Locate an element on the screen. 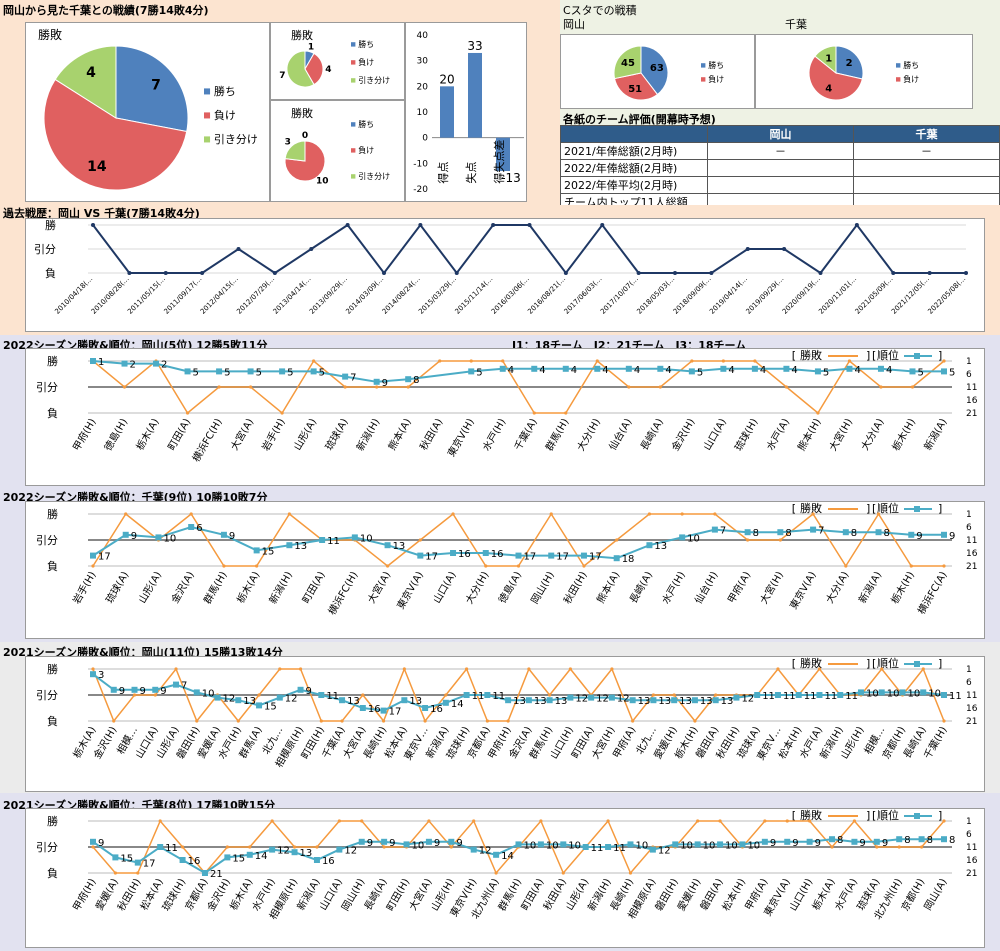 The width and height of the screenshot is (1000, 951). eval-row-chiba is located at coordinates (926, 168).